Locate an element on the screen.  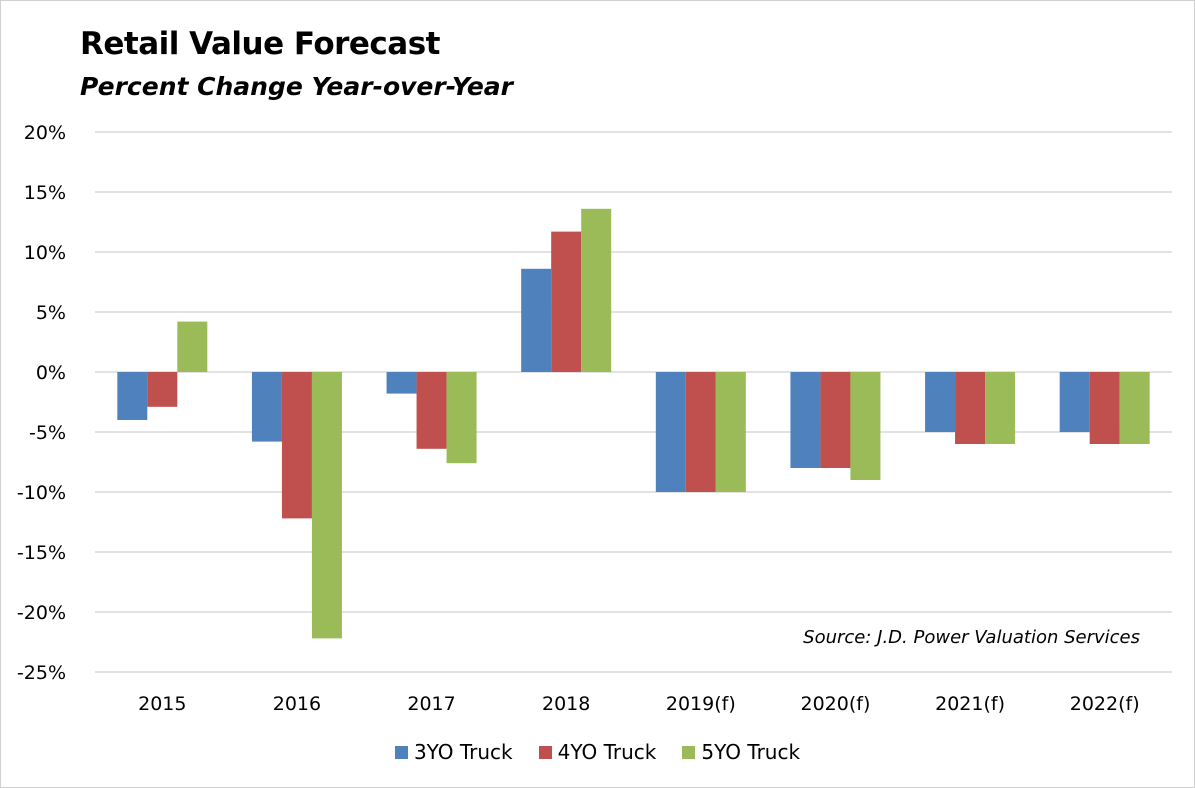
bar-3yo-truck-2015 is located at coordinates (132, 396).